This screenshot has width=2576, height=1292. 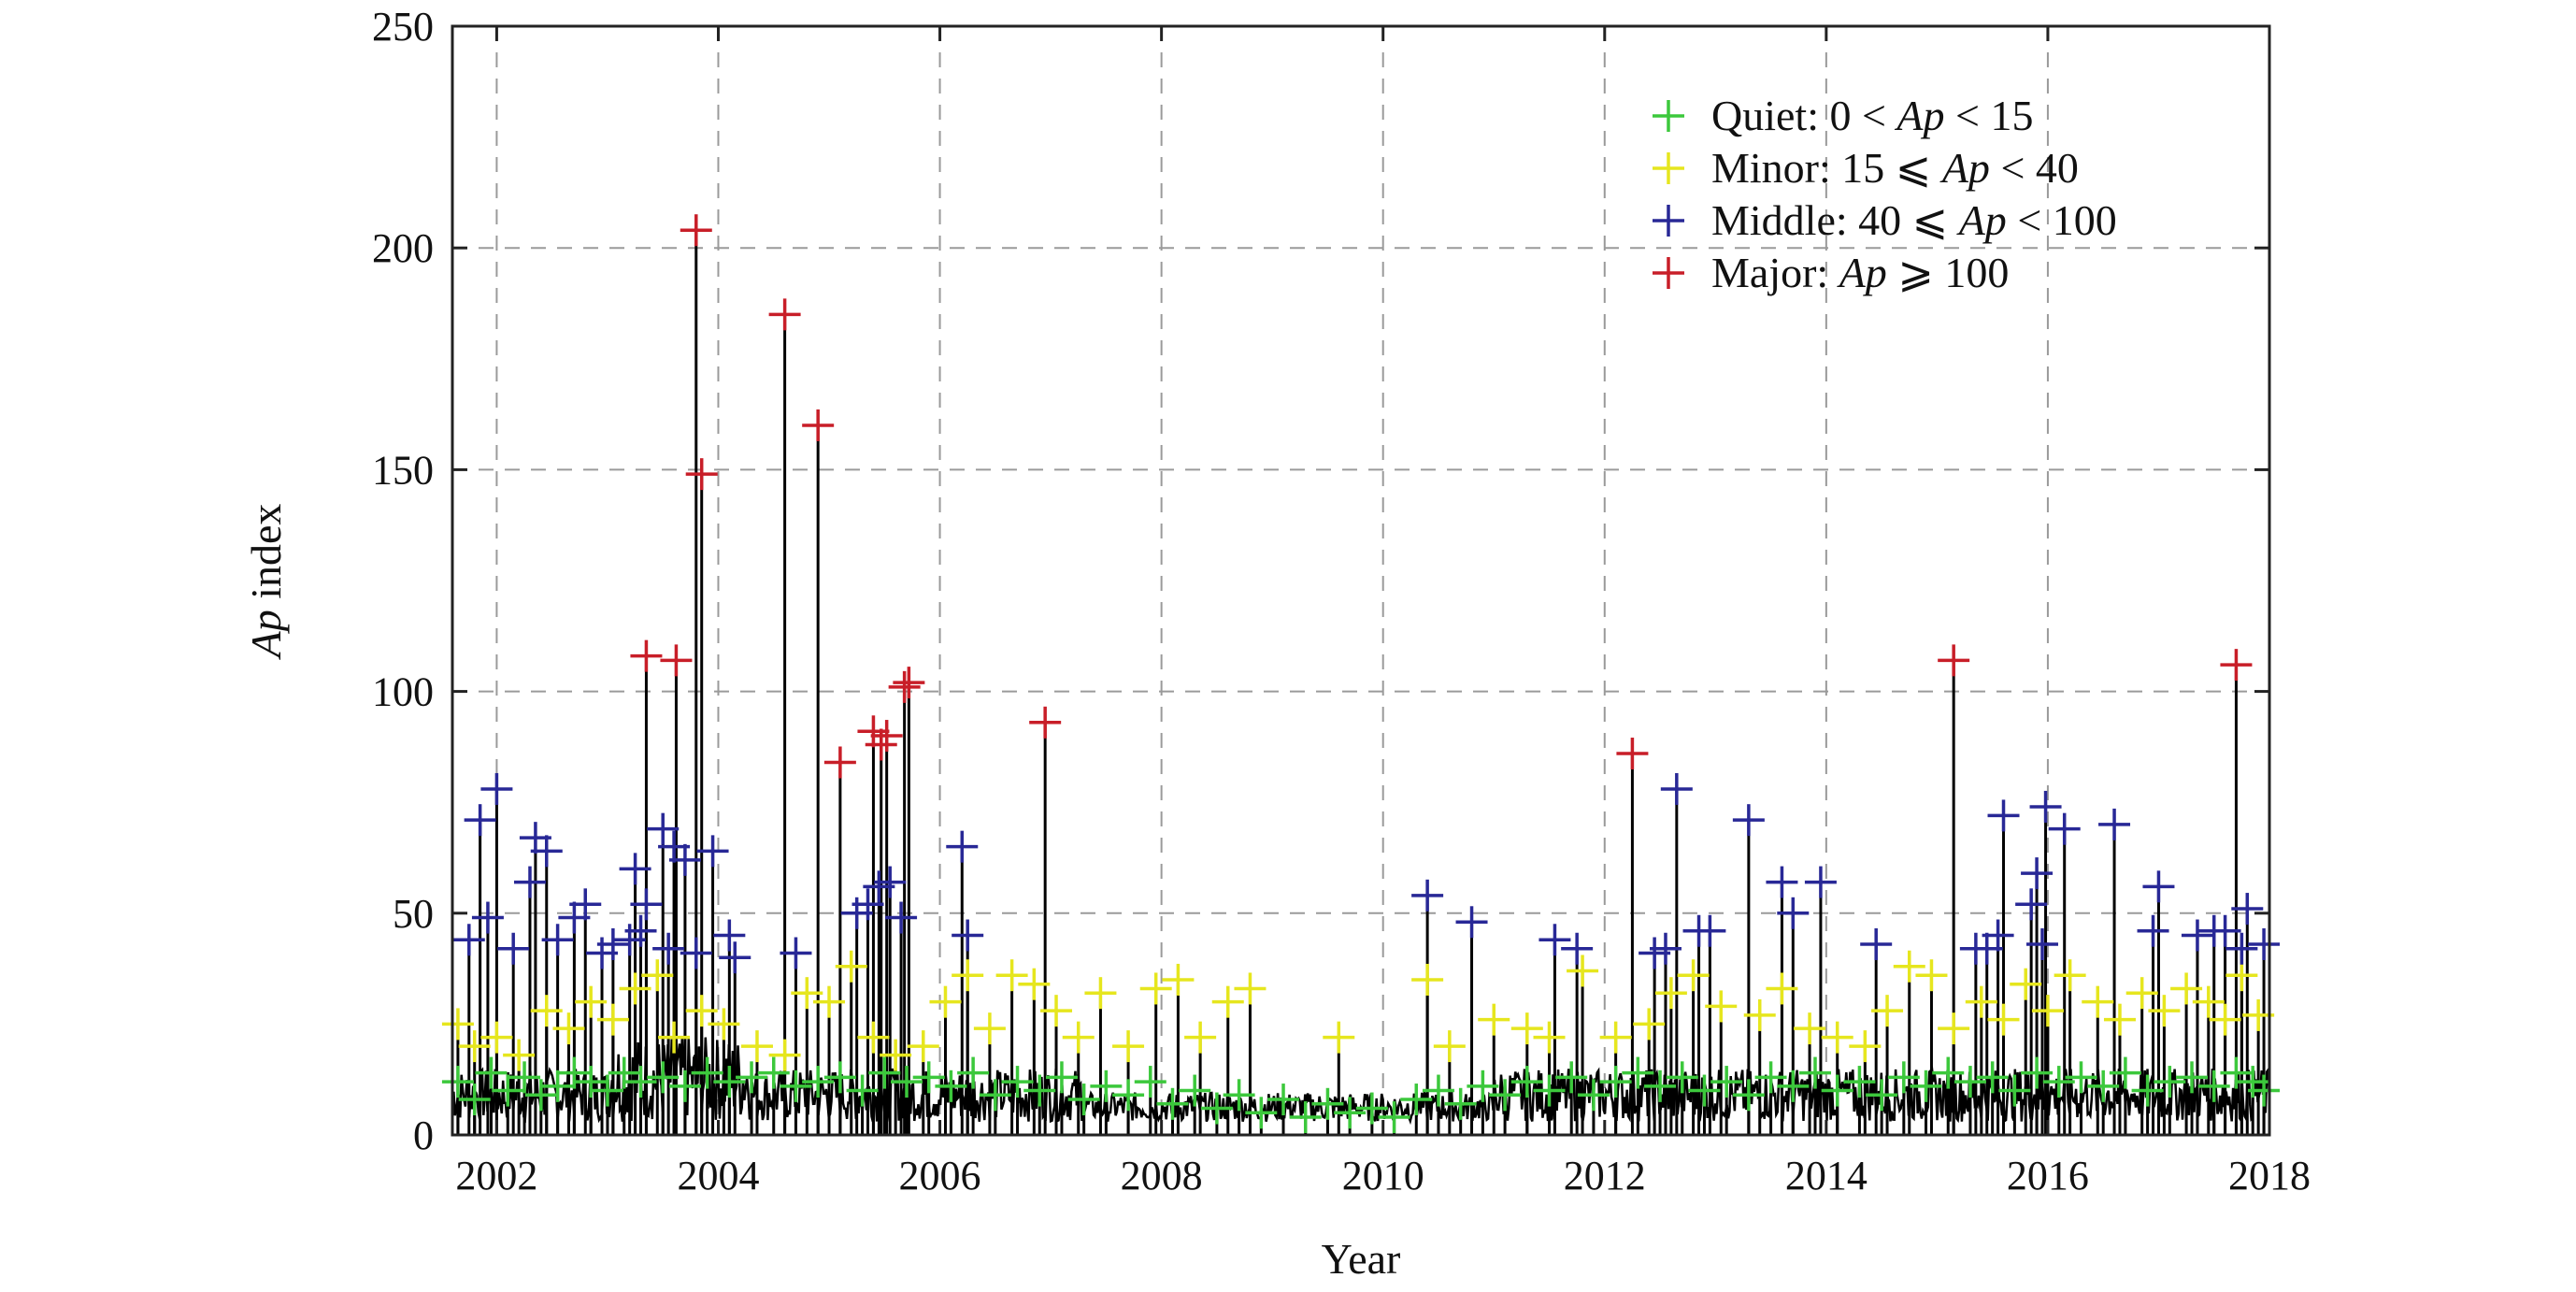 What do you see at coordinates (1866, 168) in the screenshot?
I see `legend-entry-minor: Minor: 15 ⩽ Ap < 40` at bounding box center [1866, 168].